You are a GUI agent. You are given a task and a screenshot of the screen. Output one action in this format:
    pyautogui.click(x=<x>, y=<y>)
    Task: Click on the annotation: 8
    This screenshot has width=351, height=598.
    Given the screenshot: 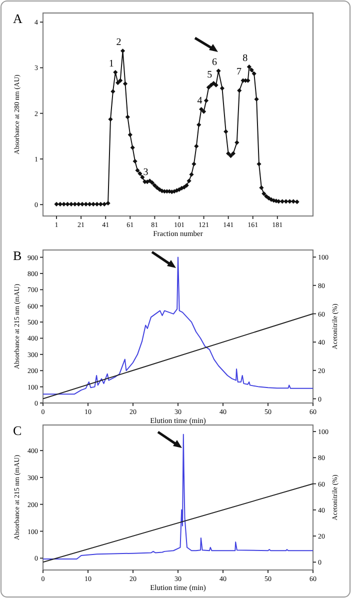 What is the action you would take?
    pyautogui.click(x=245, y=58)
    